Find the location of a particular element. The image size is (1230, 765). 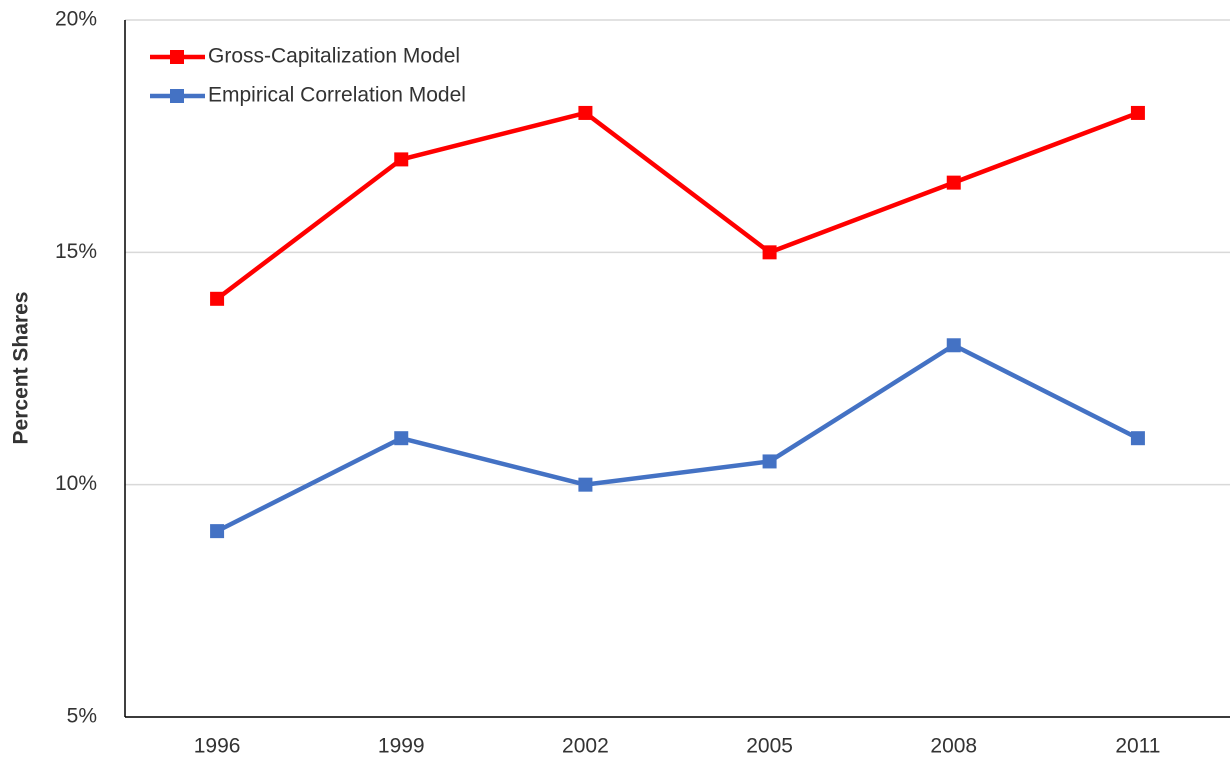

x-tick-label: 2011 is located at coordinates (1137, 746).